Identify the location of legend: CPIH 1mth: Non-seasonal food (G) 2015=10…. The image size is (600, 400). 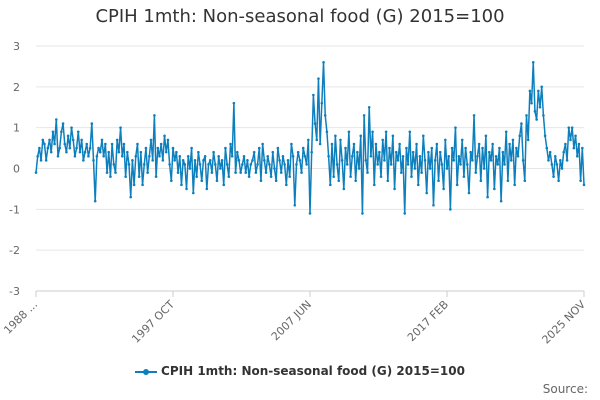
(300, 371).